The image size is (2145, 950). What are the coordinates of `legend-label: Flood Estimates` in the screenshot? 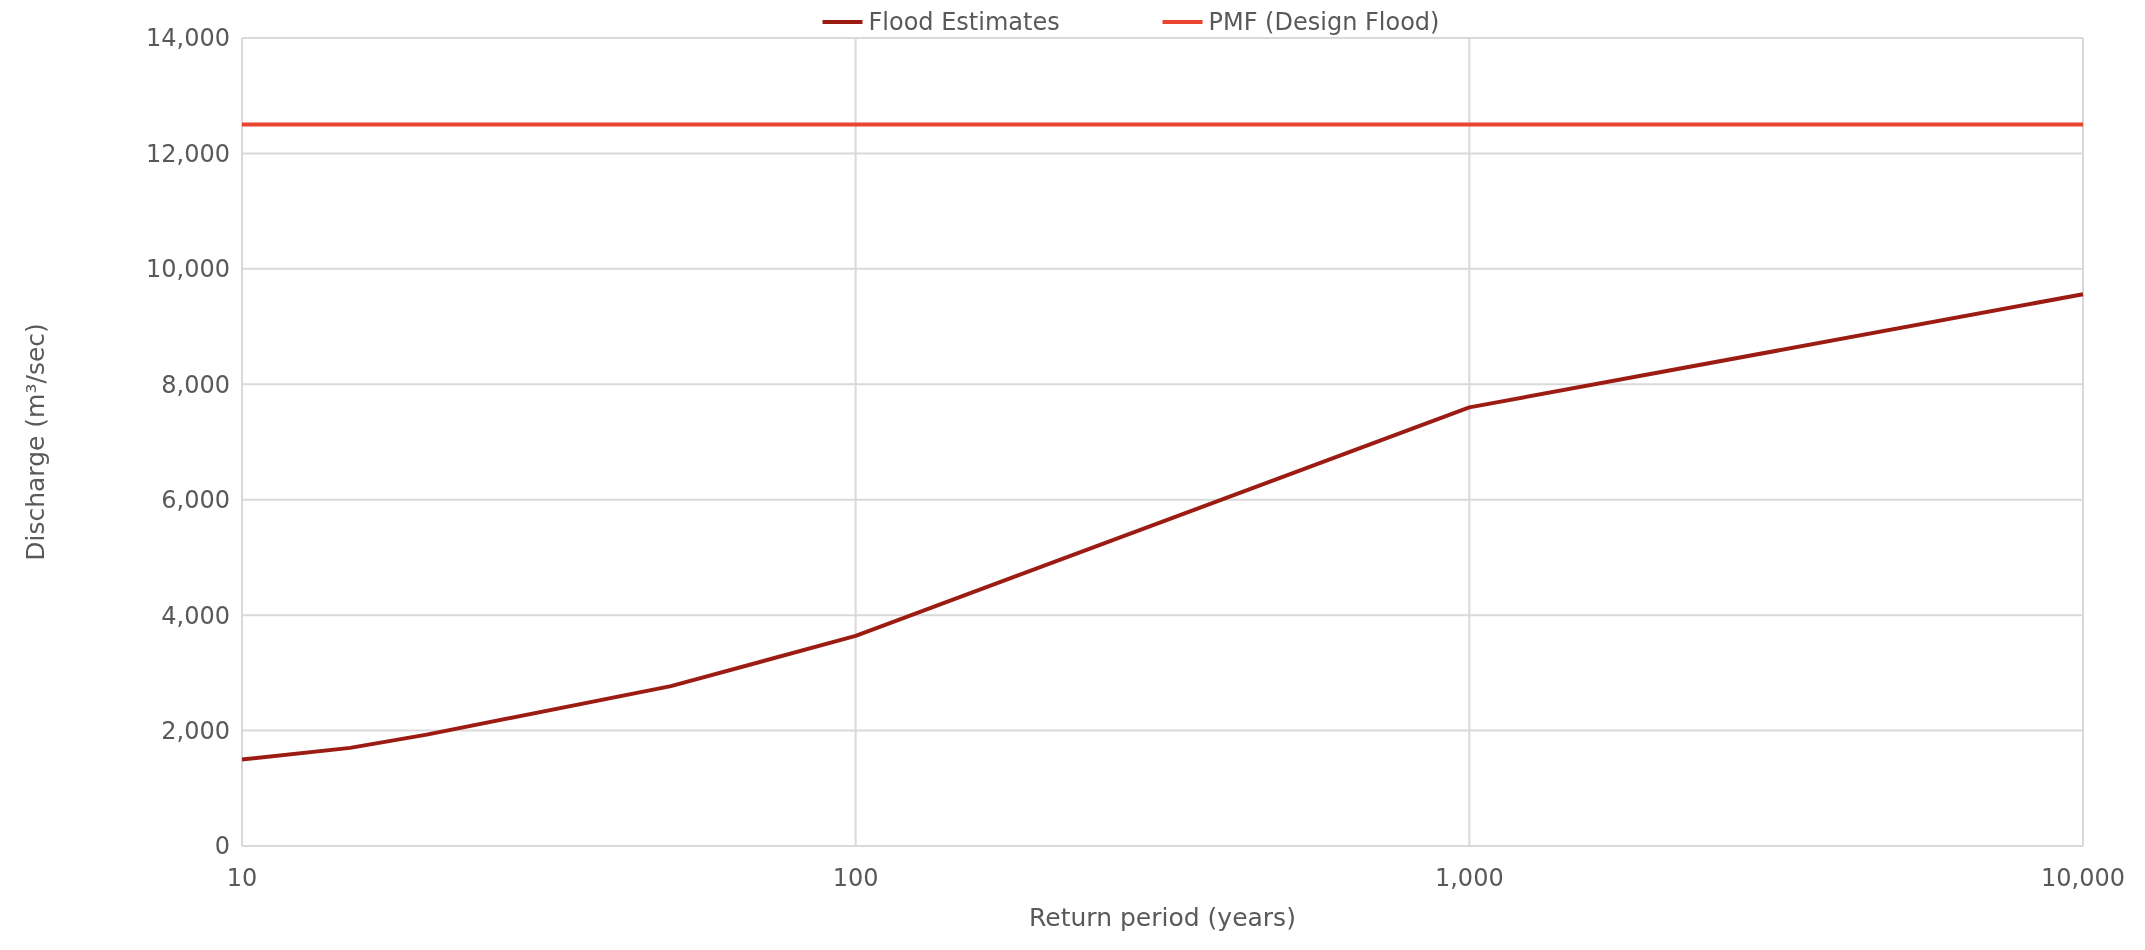 It's located at (964, 22).